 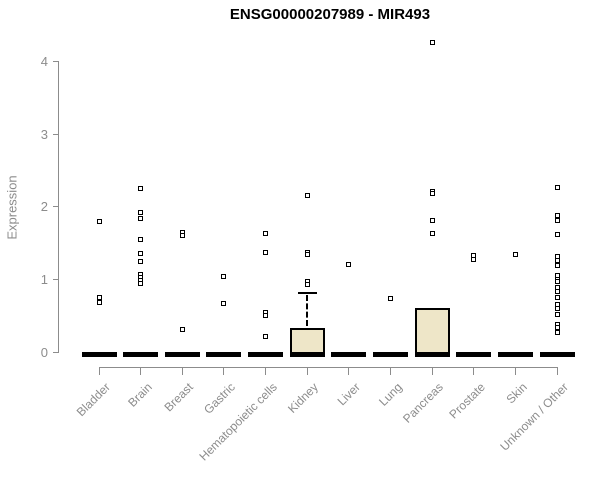 What do you see at coordinates (44, 280) in the screenshot?
I see `y-tick-label: 1` at bounding box center [44, 280].